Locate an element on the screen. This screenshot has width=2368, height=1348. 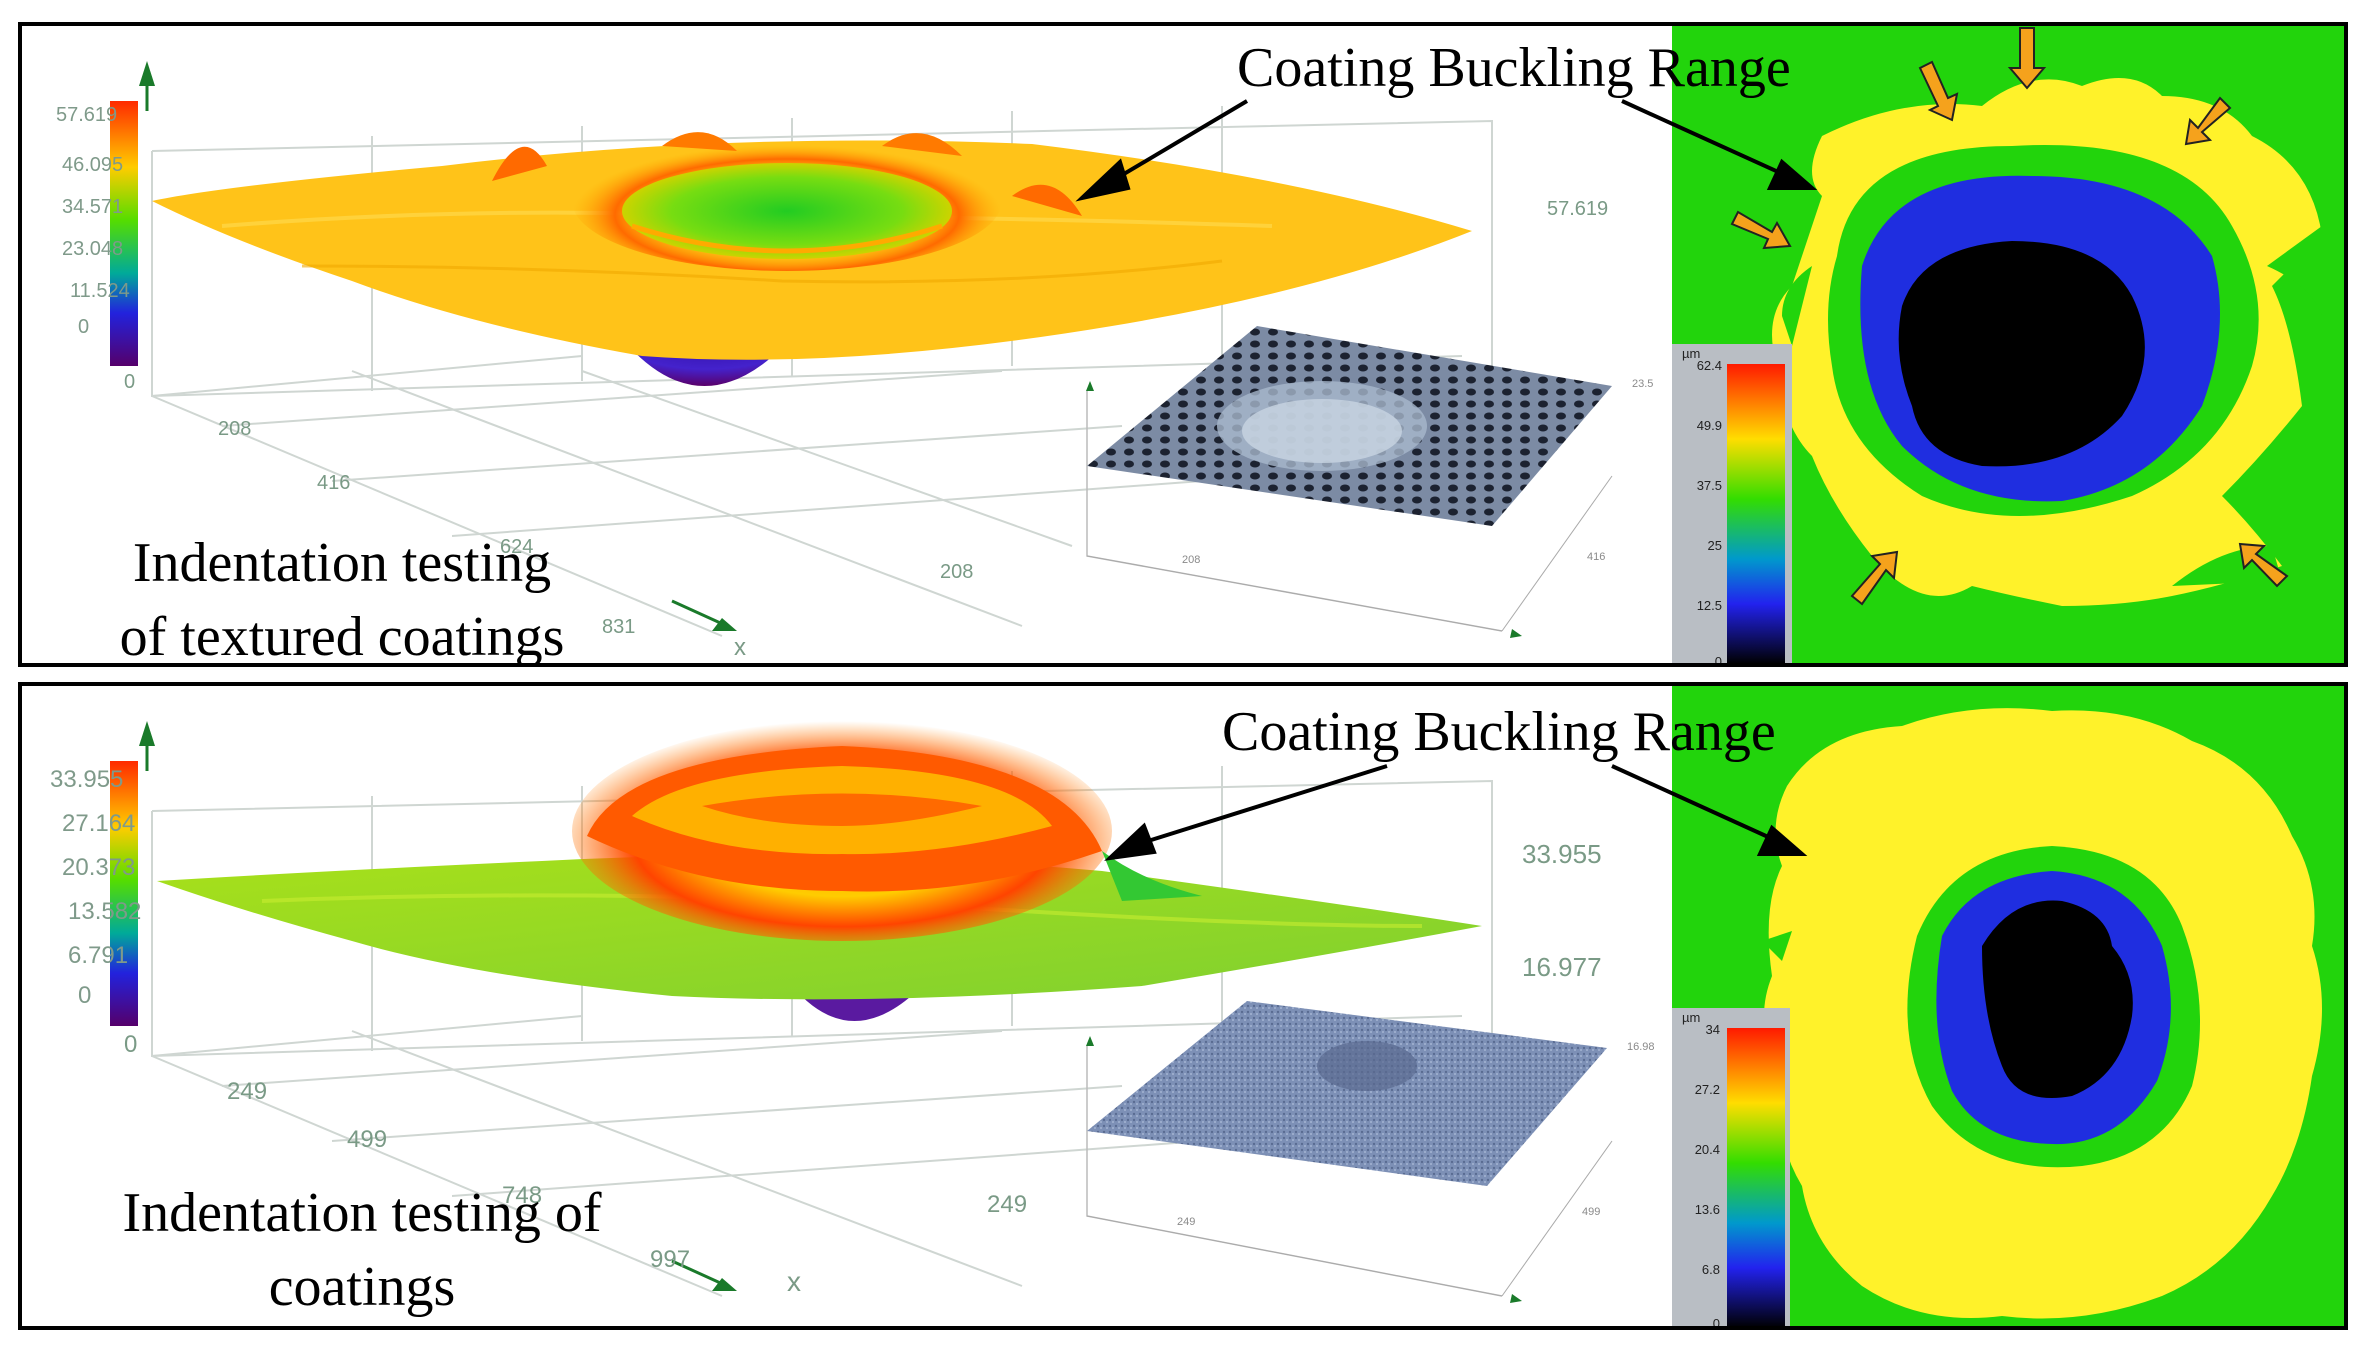
caption-line: coatings is located at coordinates (362, 1287).